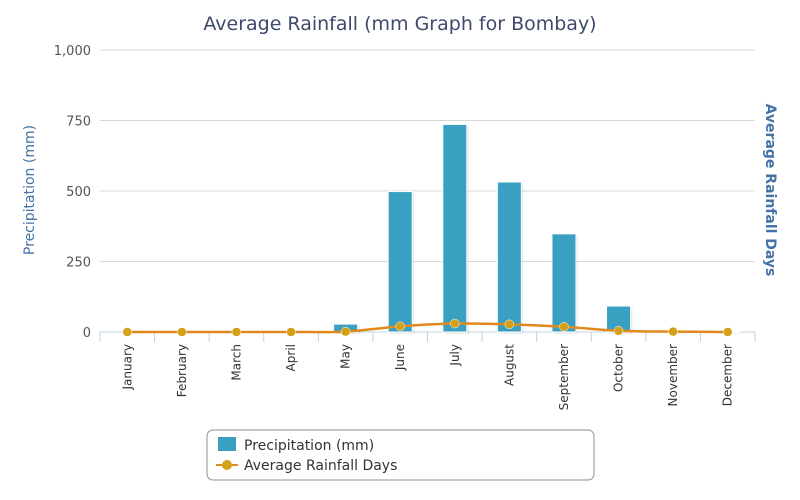 This screenshot has width=800, height=500. Describe the element at coordinates (673, 375) in the screenshot. I see `x-tick-label: November` at that location.